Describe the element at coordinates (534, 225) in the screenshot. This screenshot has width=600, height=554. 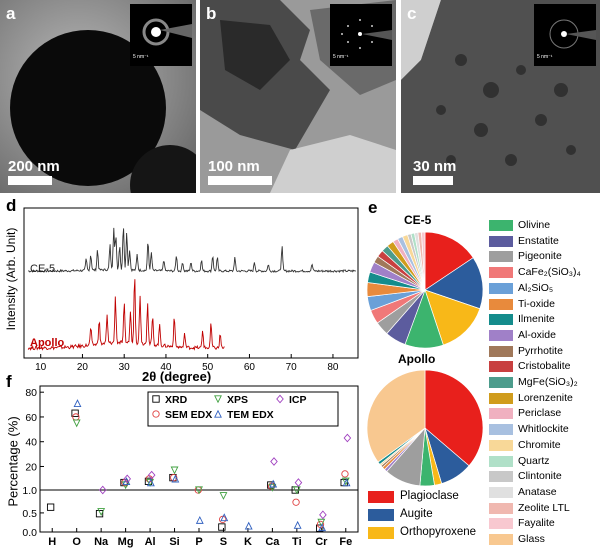
I see `legend-label: Olivine` at that location.